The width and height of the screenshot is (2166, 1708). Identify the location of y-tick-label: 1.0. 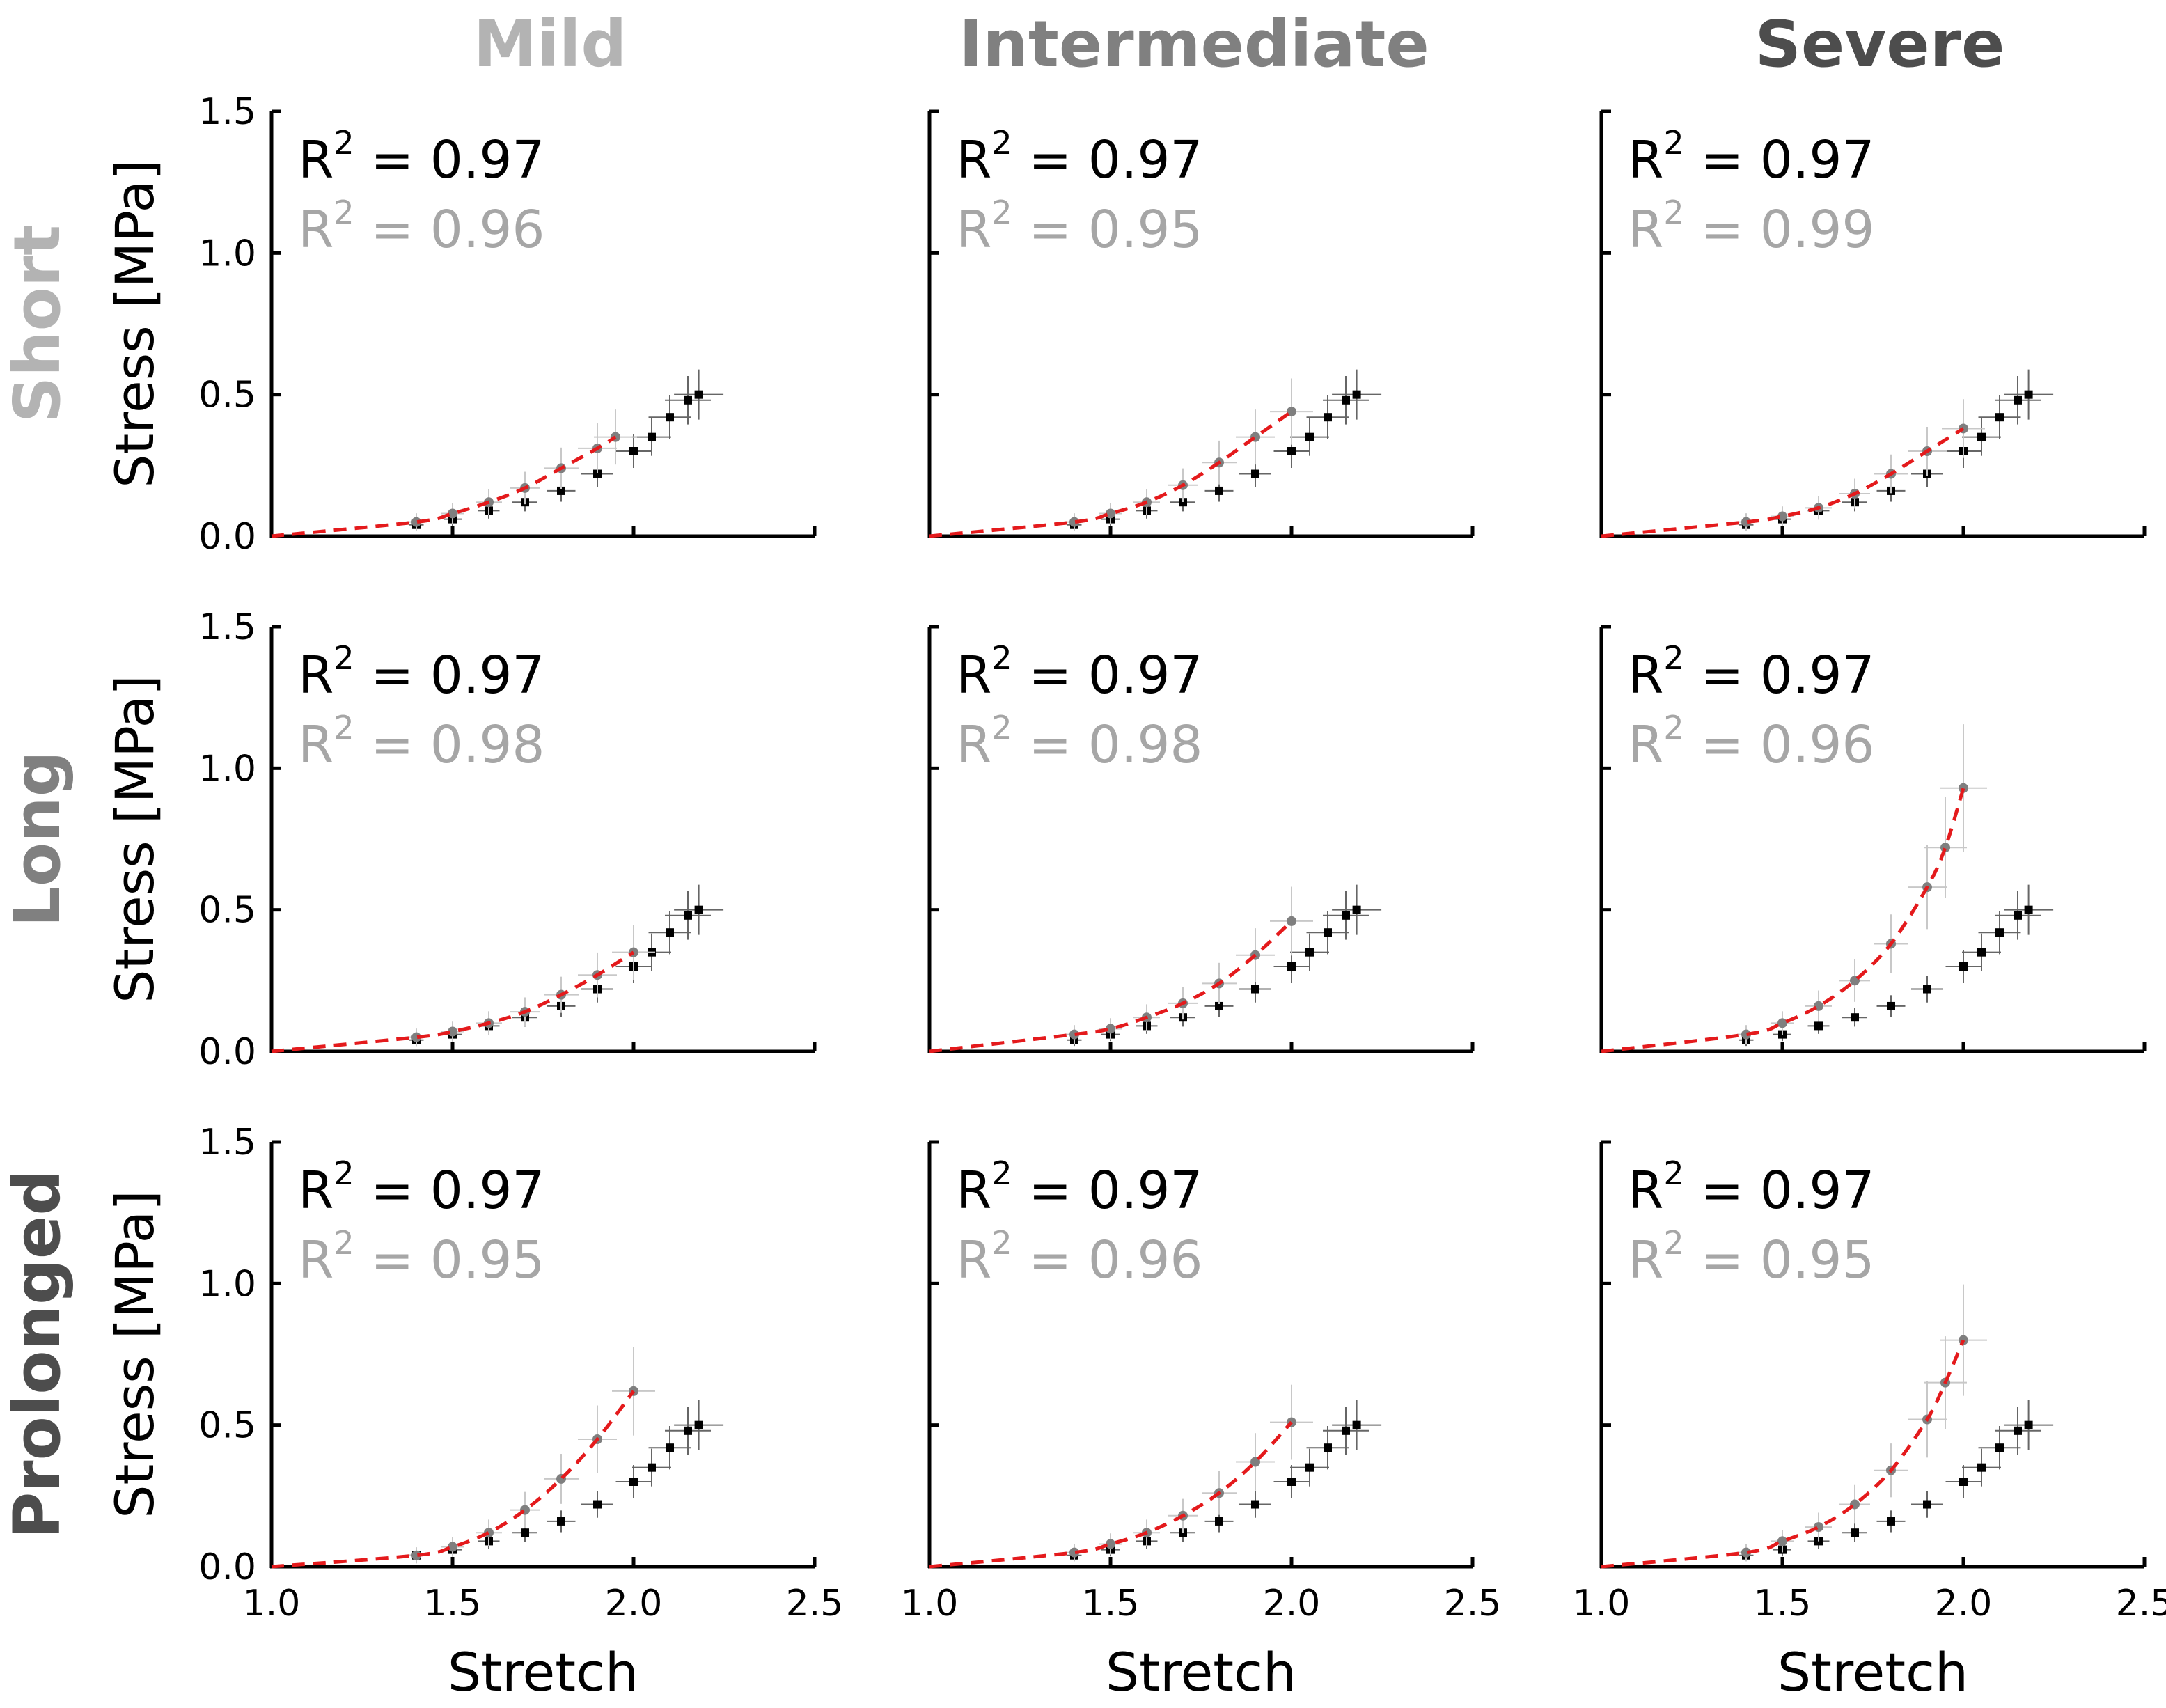
(227, 1284).